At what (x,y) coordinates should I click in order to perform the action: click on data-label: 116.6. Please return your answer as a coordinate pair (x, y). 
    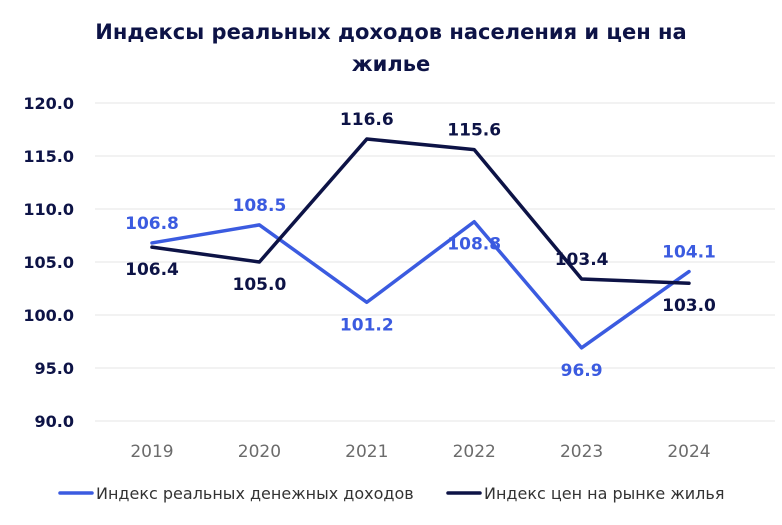
    Looking at the image, I should click on (367, 120).